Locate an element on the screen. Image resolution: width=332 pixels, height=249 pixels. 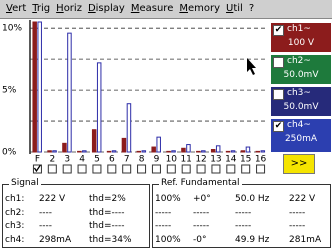
x-tick-label: 9 is located at coordinates (157, 160).